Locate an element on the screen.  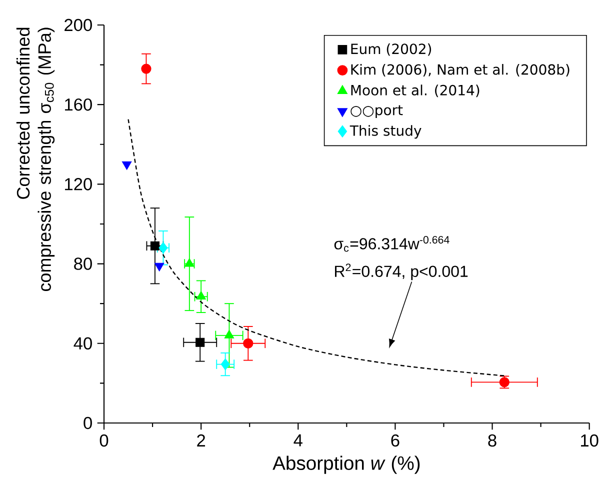
x-tick-label: 10 is located at coordinates (589, 440).